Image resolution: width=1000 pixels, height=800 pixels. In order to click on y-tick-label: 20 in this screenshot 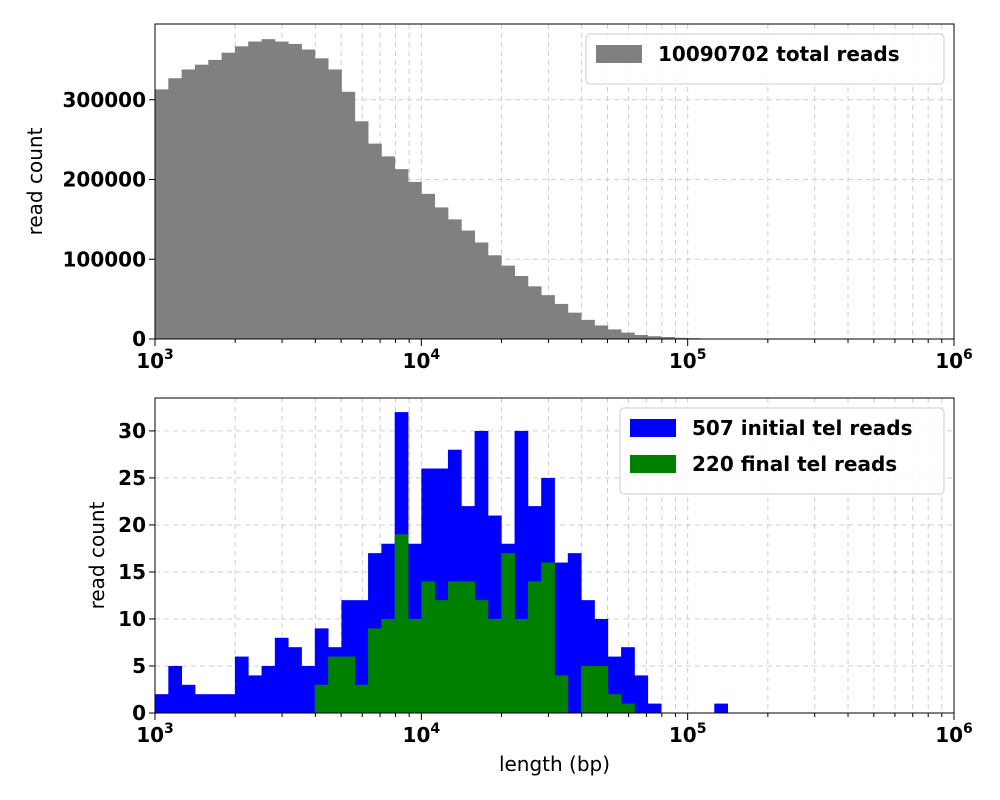, I will do `click(132, 525)`.